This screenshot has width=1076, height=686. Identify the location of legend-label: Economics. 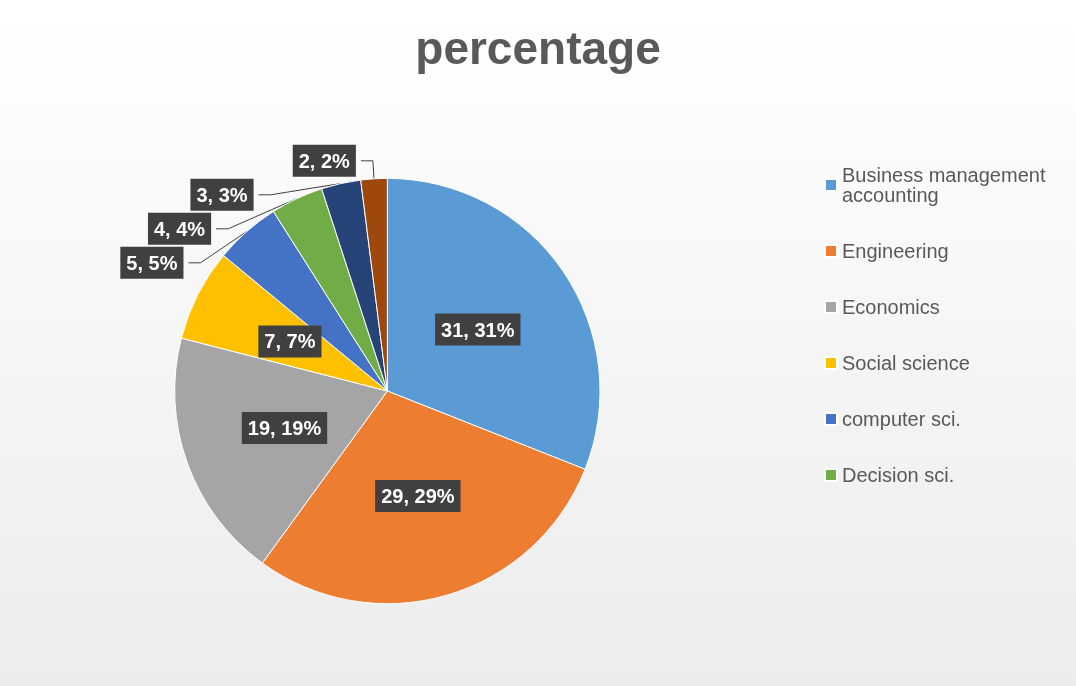
(891, 307).